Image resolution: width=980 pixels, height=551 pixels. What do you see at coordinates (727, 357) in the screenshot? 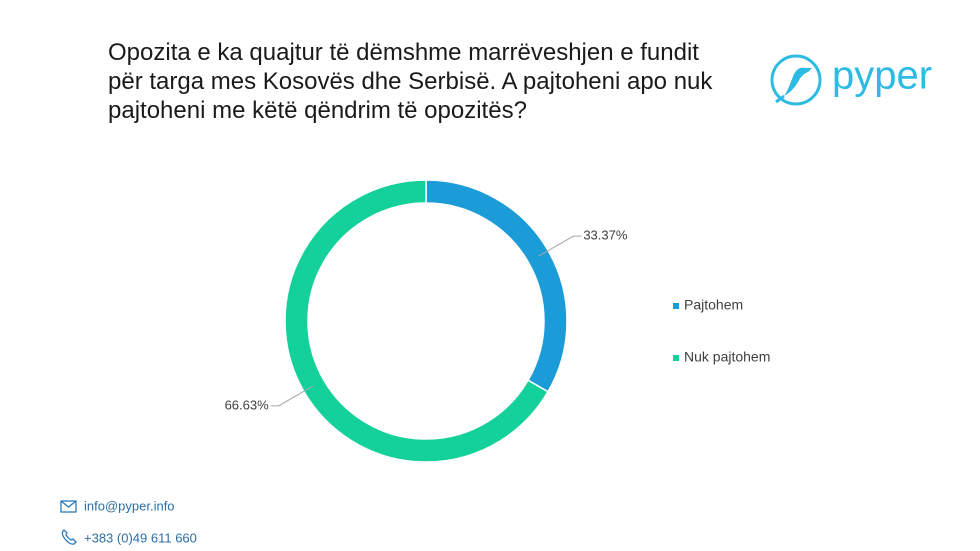
I see `legend-label: Nuk pajtohem` at bounding box center [727, 357].